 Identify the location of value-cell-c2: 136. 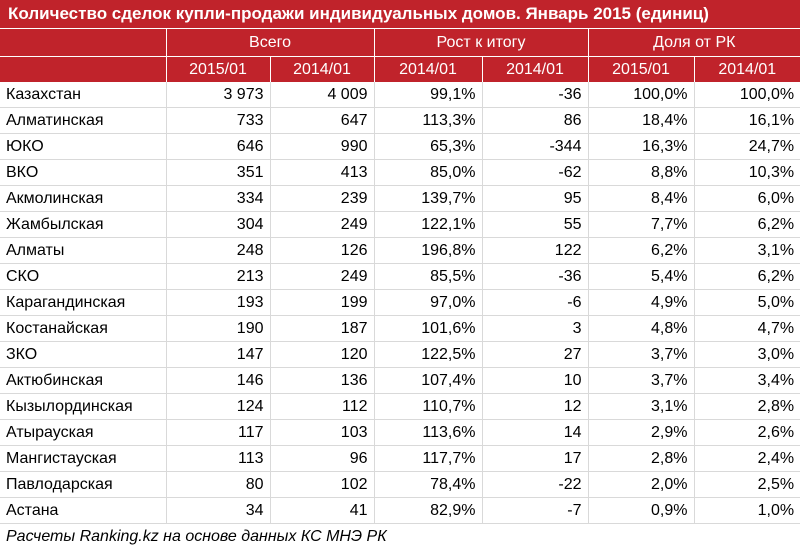
(322, 380).